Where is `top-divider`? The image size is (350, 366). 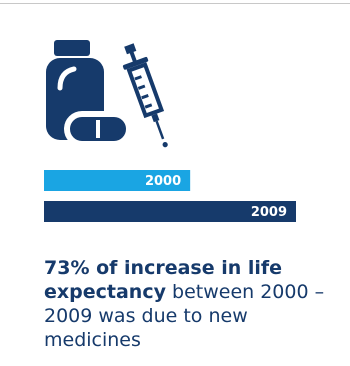 top-divider is located at coordinates (175, 3).